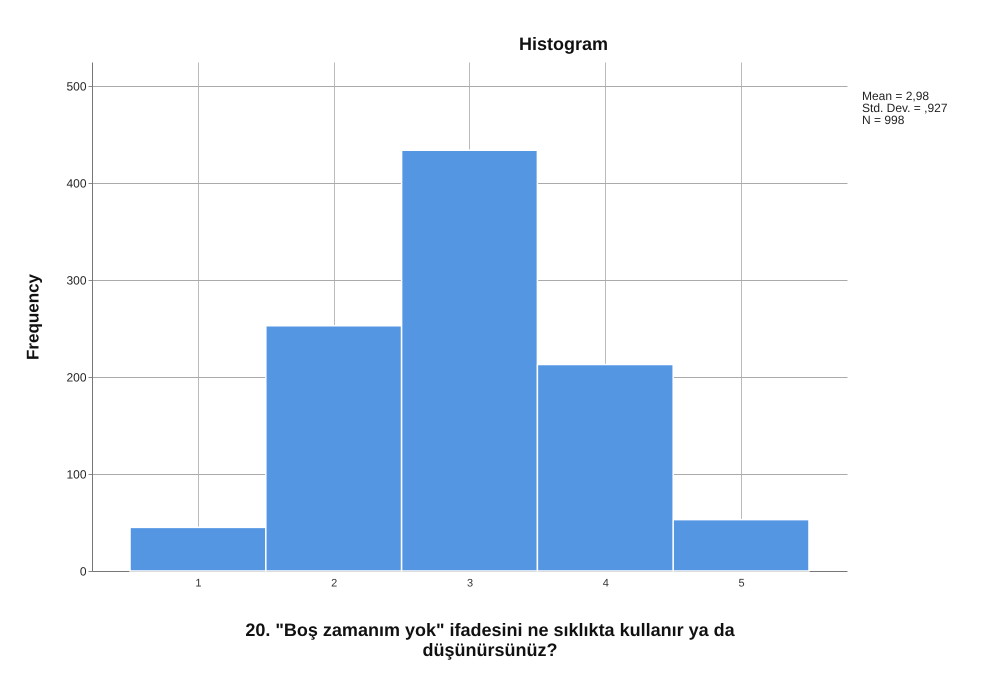 The height and width of the screenshot is (686, 982). I want to click on x-tick-label: 1, so click(198, 584).